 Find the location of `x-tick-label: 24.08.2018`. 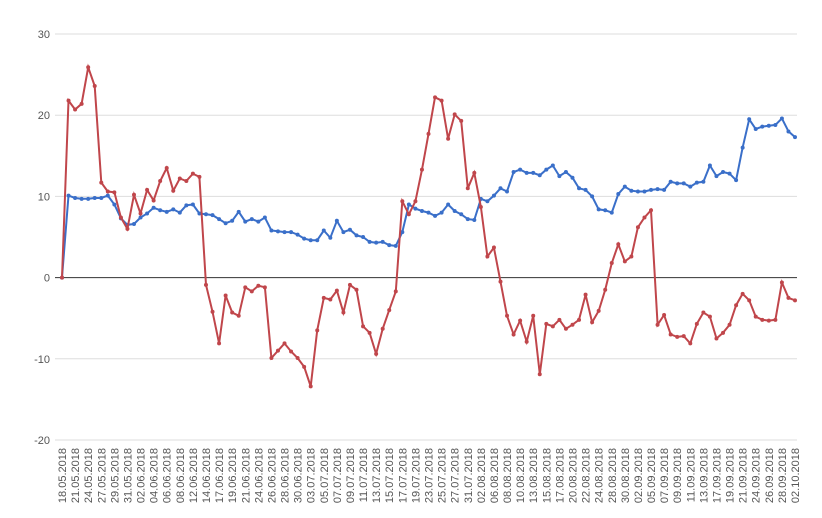

x-tick-label: 24.08.2018 is located at coordinates (600, 475).